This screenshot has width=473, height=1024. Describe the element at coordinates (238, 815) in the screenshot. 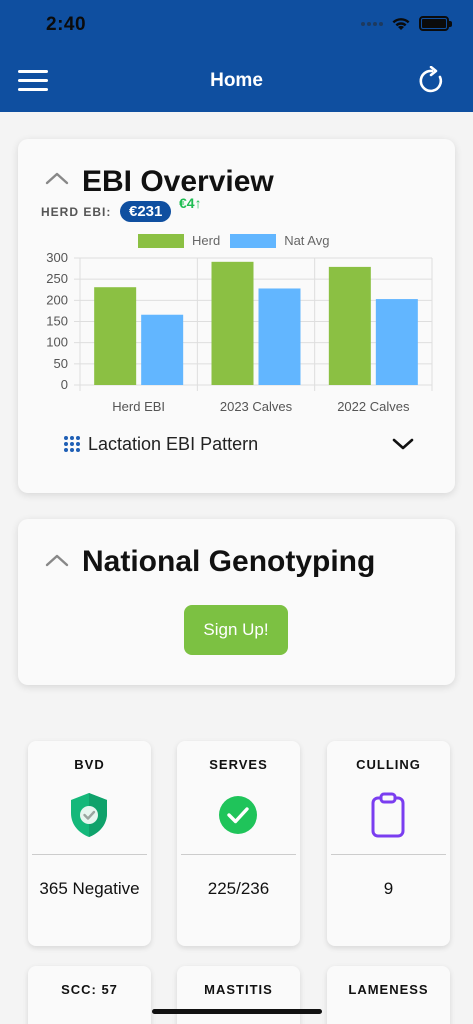

I see `check-circle-icon` at that location.